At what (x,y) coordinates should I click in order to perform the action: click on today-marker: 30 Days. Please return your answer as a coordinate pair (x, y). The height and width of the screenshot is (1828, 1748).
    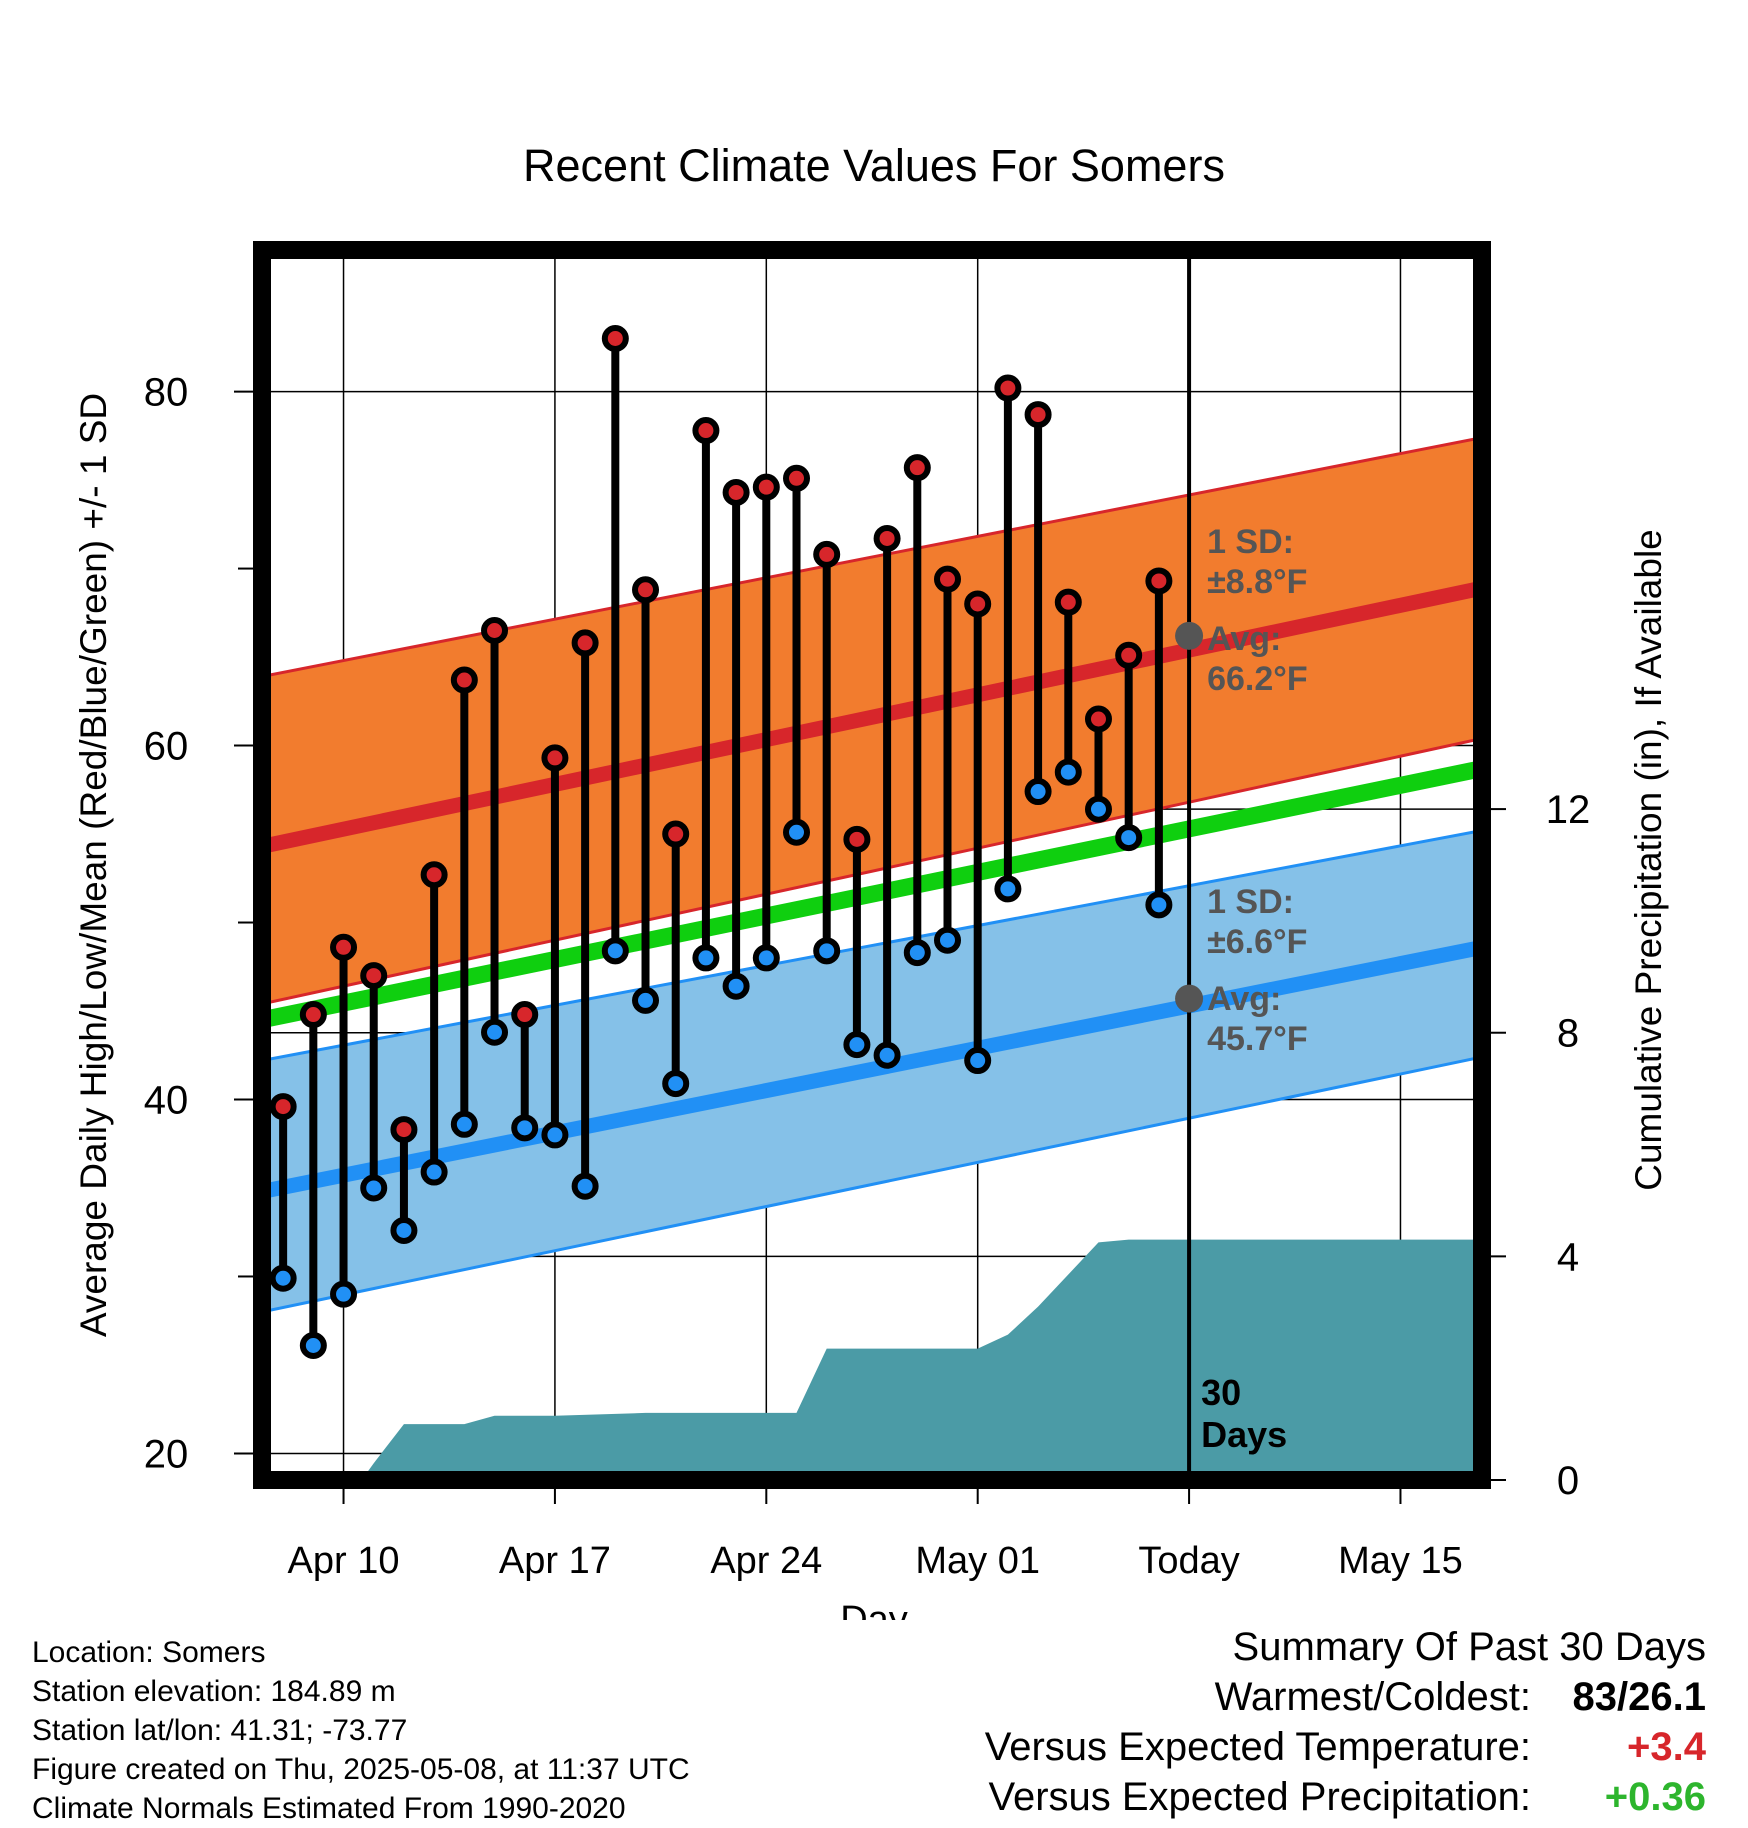
    Looking at the image, I should click on (1231, 865).